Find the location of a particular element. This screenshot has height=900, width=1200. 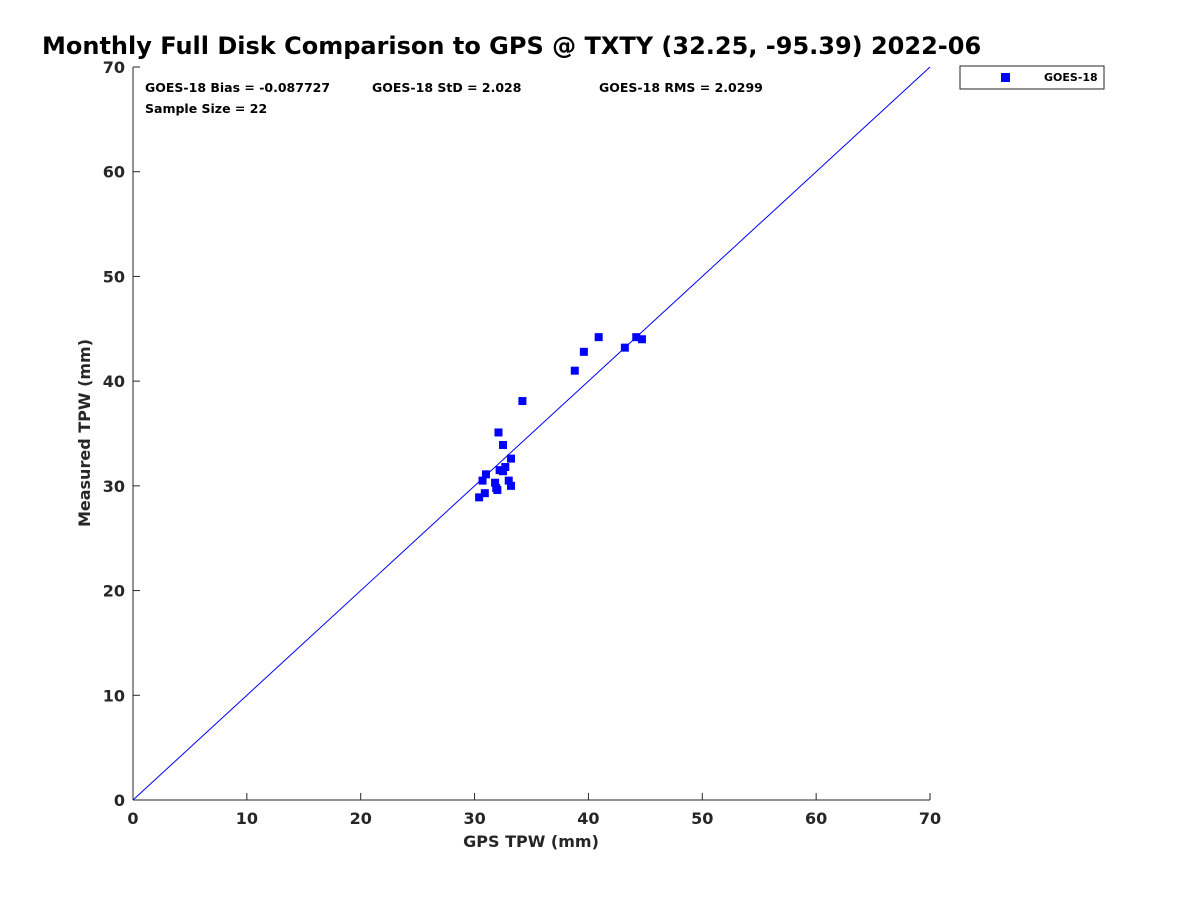

y-tick-label: 40 is located at coordinates (114, 381).